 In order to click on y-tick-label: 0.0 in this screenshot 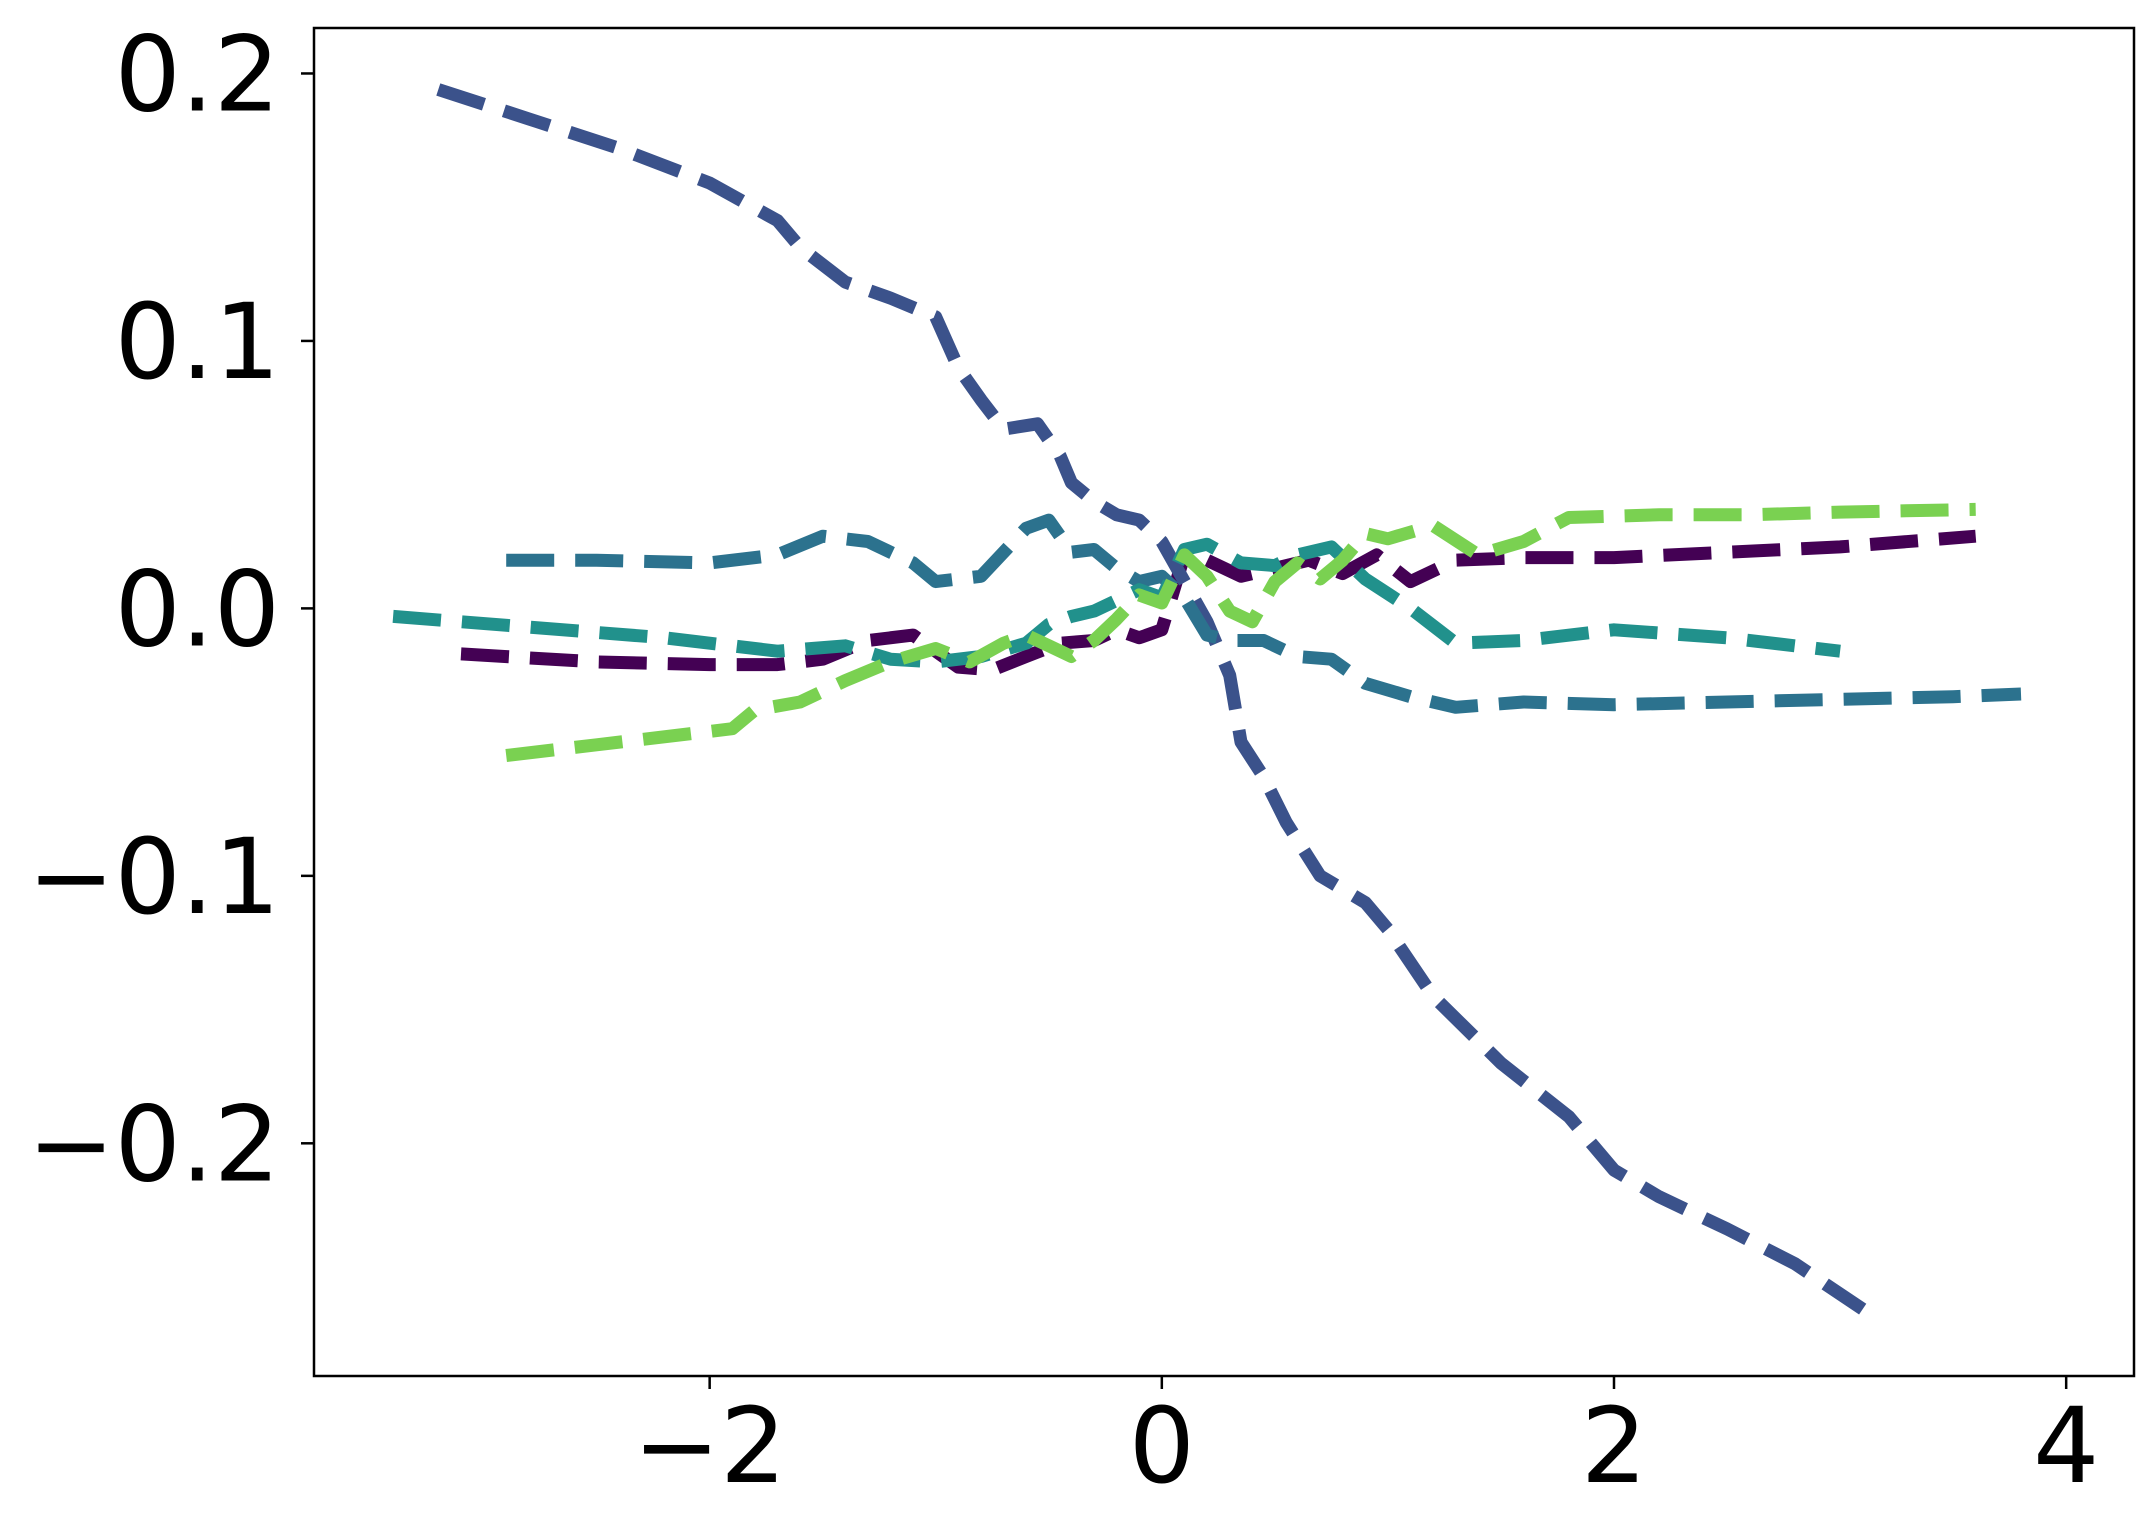, I will do `click(197, 609)`.